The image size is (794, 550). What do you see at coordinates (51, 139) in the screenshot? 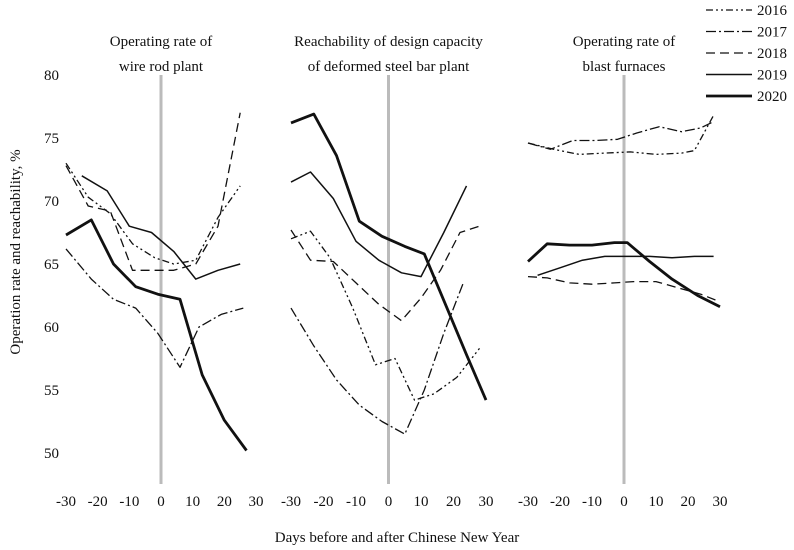
I see `y-tick-label: 75` at bounding box center [51, 139].